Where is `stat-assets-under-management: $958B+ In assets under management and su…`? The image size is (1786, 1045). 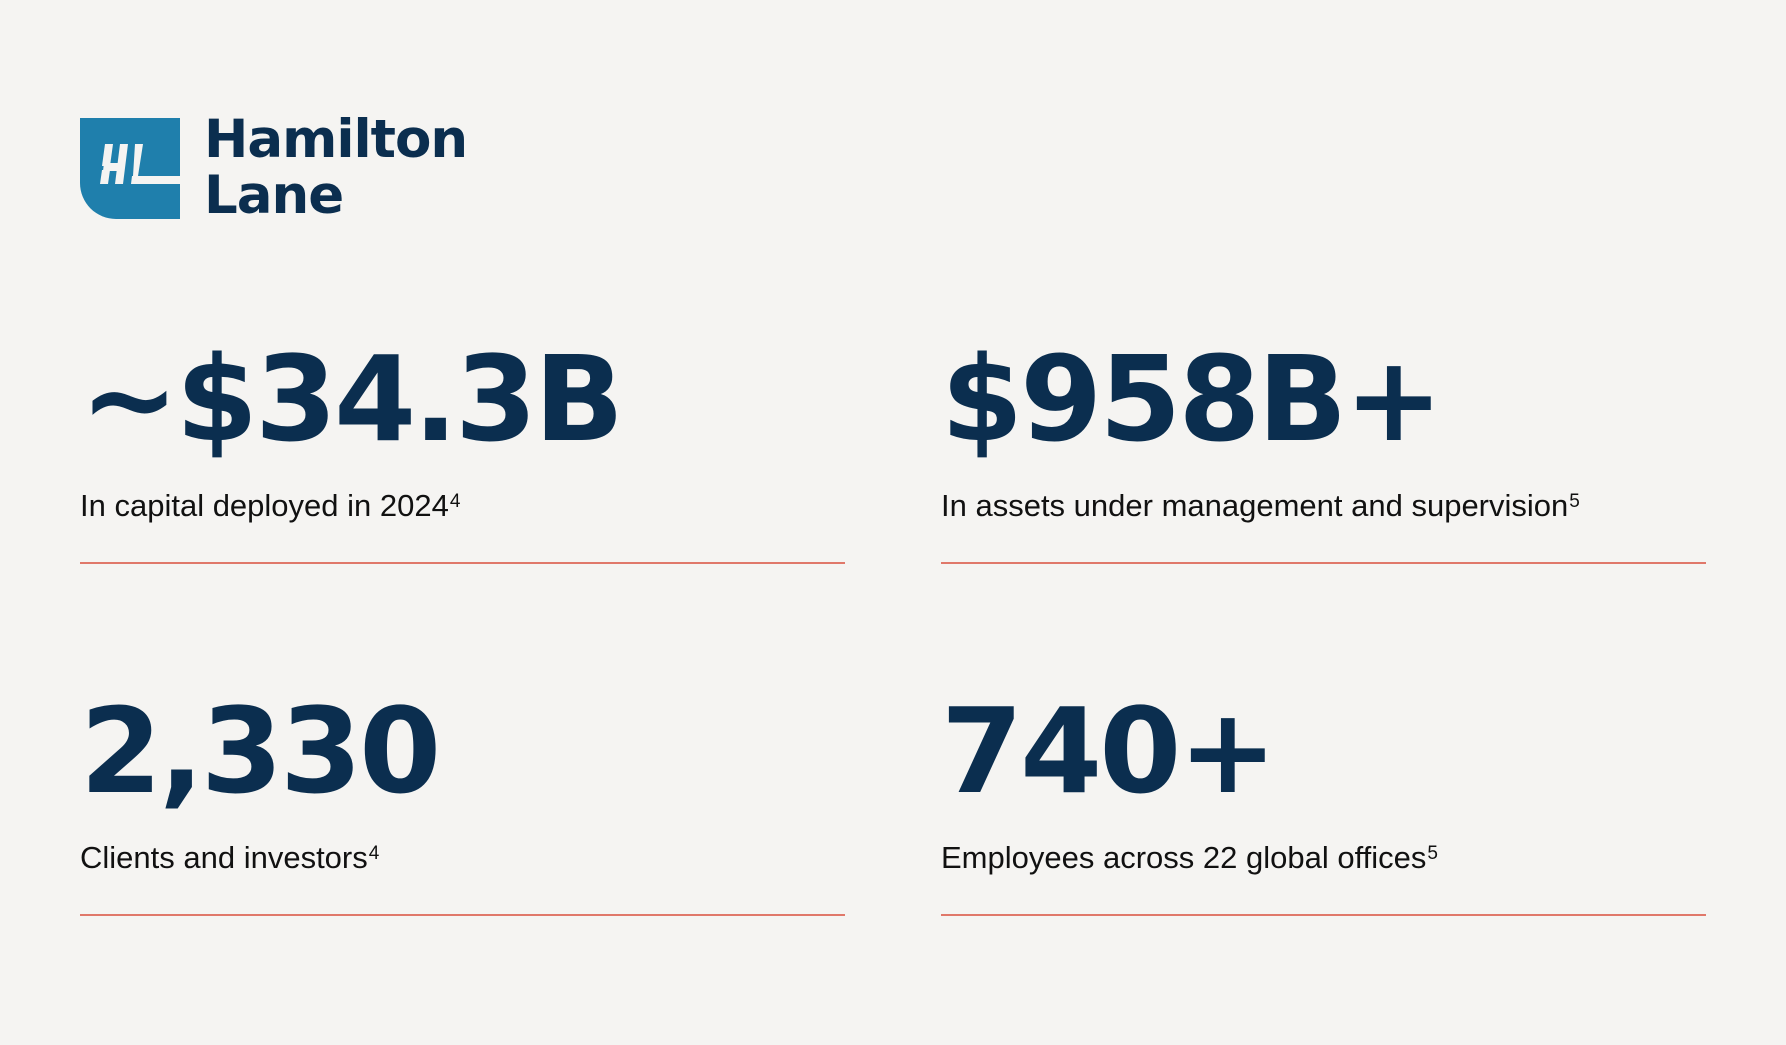 stat-assets-under-management: $958B+ In assets under management and su… is located at coordinates (1323, 449).